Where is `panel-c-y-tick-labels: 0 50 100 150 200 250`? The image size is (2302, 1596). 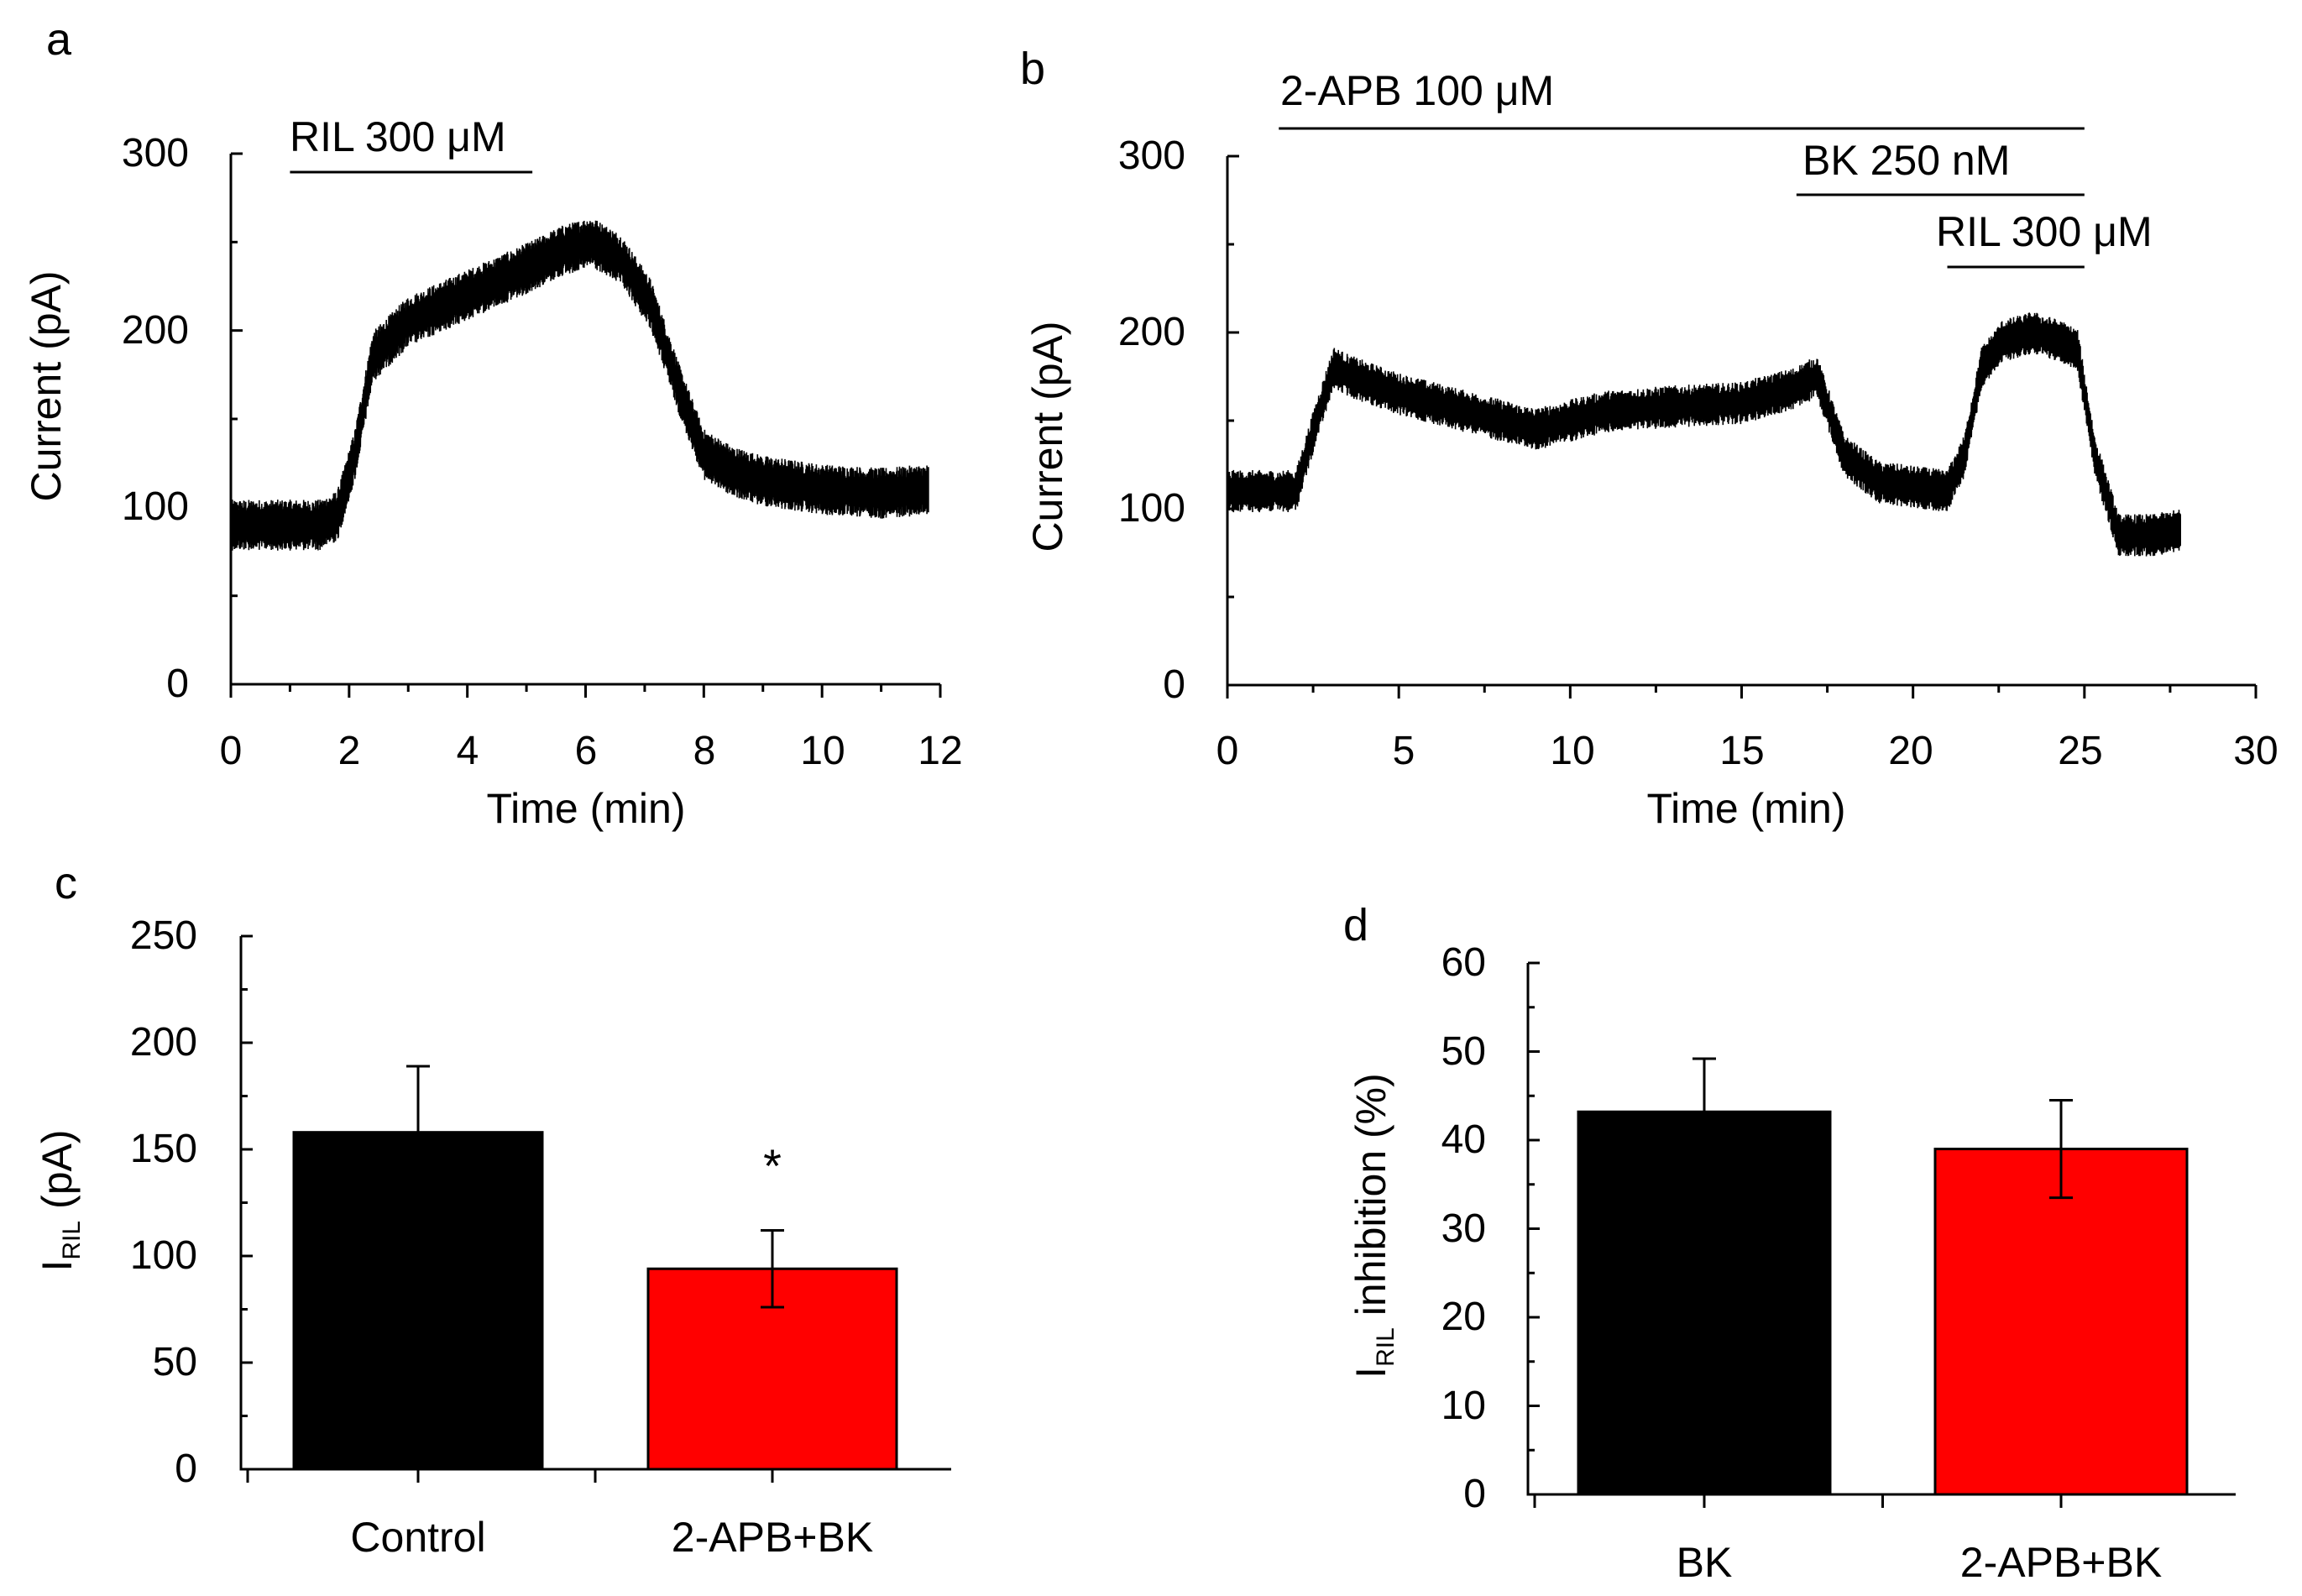
panel-c-y-tick-labels: 0 50 100 150 200 250 is located at coordinates (163, 1202).